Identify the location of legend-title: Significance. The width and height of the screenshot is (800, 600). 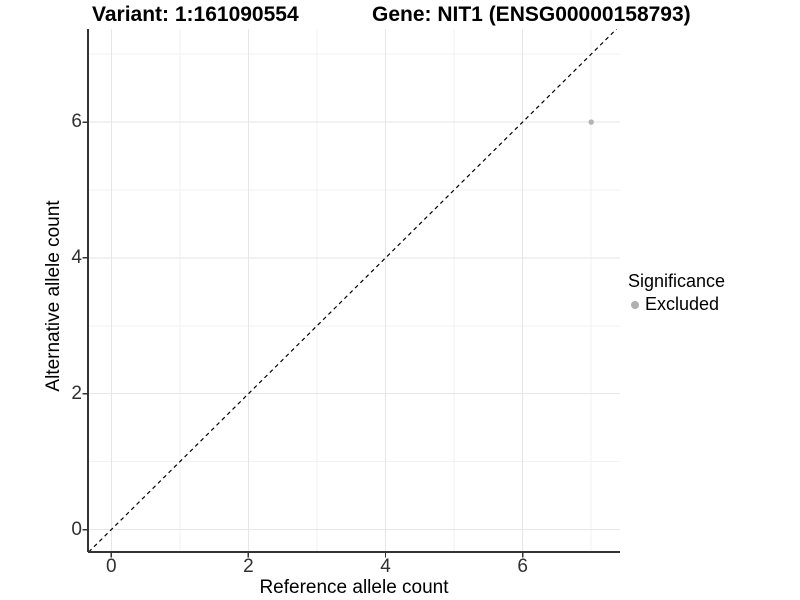
(677, 281).